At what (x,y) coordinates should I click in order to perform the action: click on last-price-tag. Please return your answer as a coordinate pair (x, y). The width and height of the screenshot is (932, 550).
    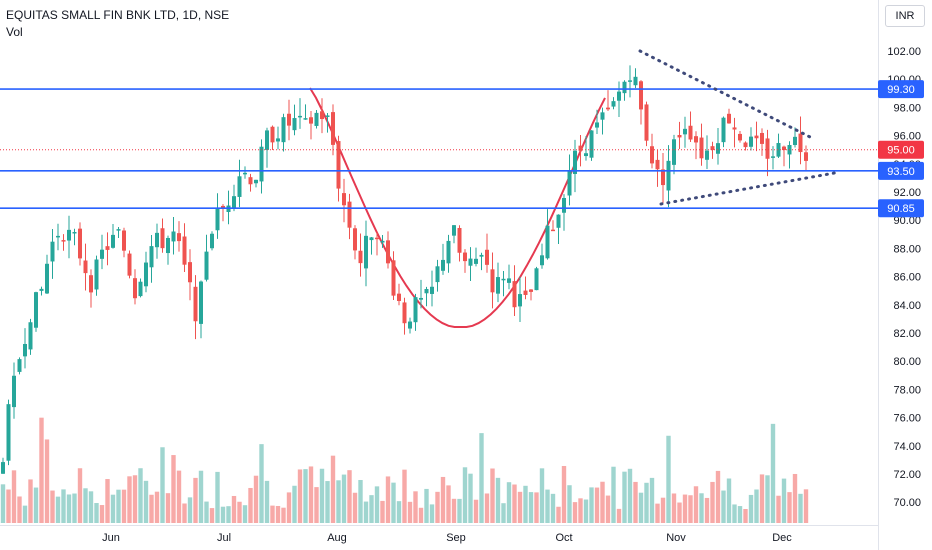
    Looking at the image, I should click on (901, 149).